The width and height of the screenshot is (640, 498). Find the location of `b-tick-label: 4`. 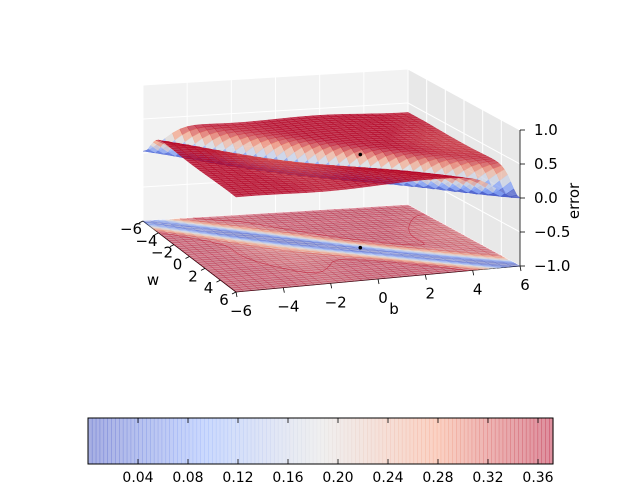

b-tick-label: 4 is located at coordinates (478, 289).